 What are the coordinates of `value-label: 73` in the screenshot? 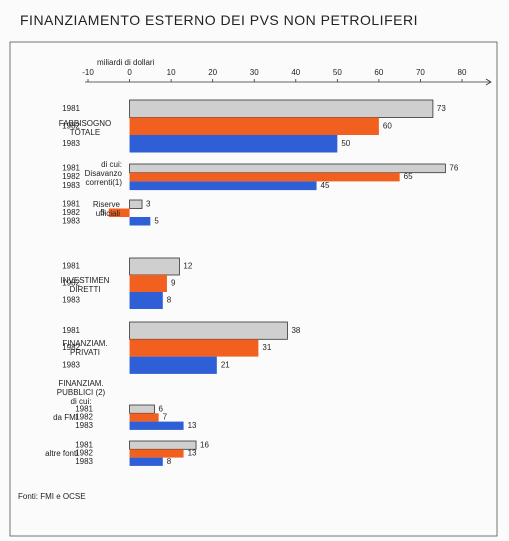 It's located at (441, 108).